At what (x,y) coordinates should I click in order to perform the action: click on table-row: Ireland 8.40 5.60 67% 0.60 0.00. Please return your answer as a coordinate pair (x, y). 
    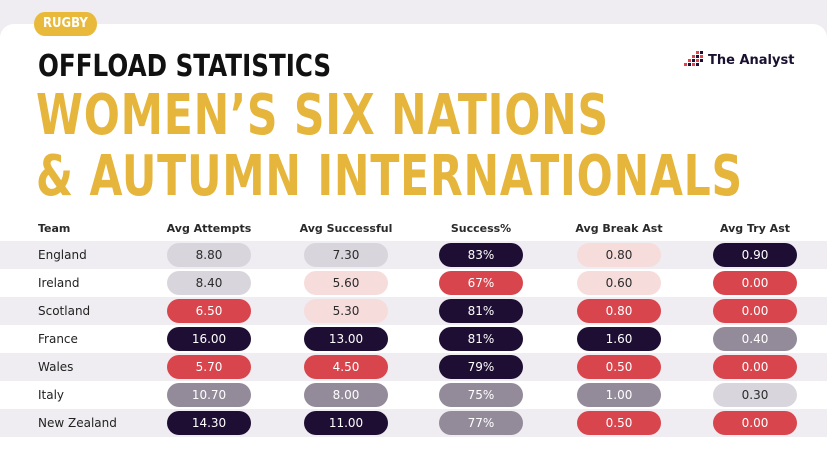
    Looking at the image, I should click on (413, 283).